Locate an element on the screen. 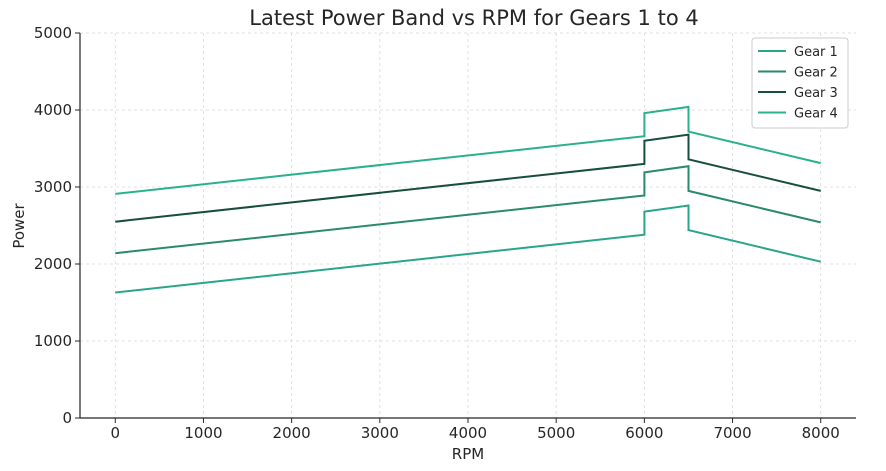 Image resolution: width=886 pixels, height=471 pixels. legend-box is located at coordinates (800, 83).